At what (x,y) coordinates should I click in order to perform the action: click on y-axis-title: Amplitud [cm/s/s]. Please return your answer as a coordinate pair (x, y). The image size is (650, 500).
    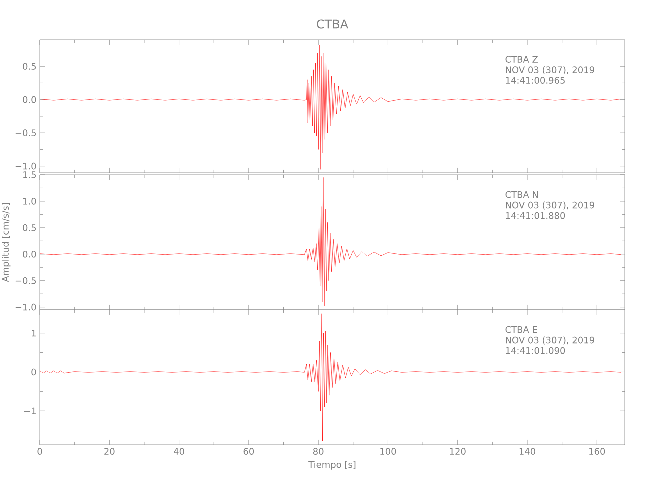
    Looking at the image, I should click on (6, 242).